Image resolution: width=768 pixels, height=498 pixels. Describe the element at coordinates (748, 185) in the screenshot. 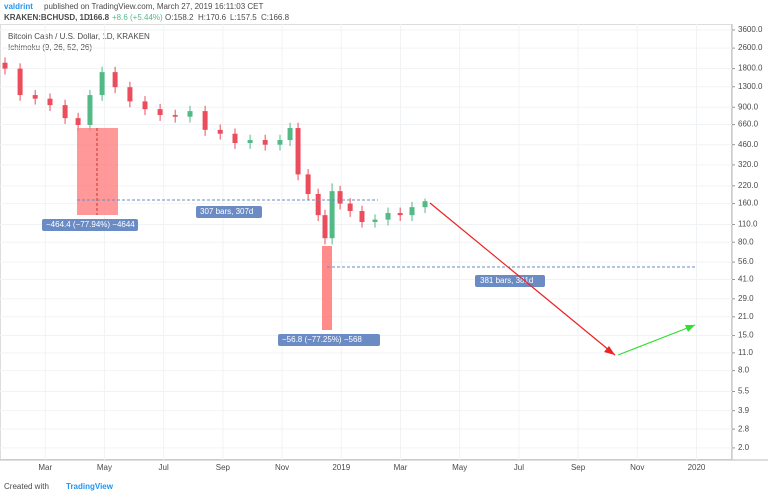

I see `y-tick-label: 220.0` at that location.